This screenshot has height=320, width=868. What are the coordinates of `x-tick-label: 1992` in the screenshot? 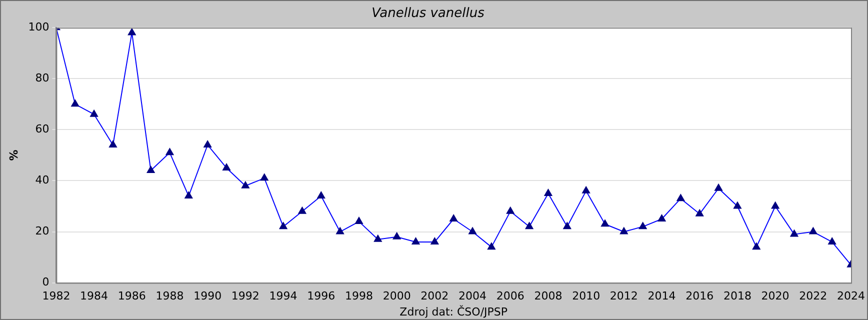 It's located at (245, 295).